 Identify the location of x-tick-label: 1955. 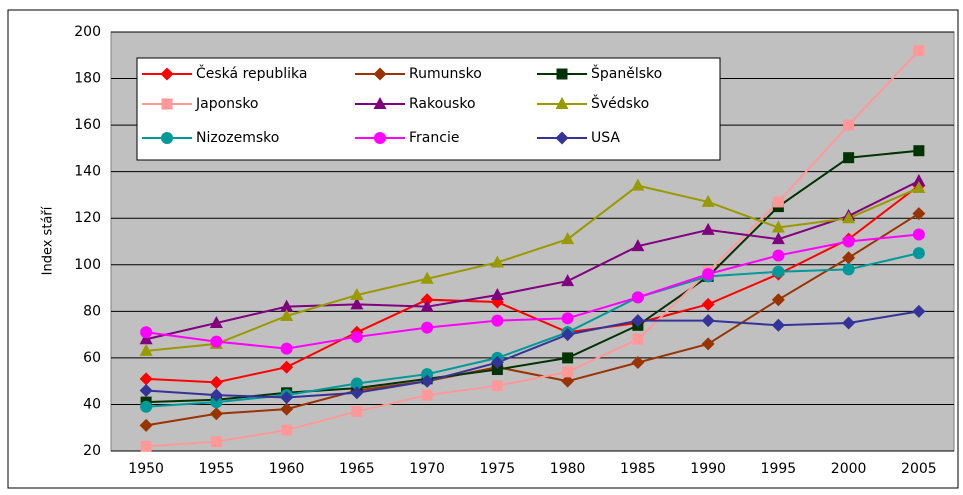
(217, 469).